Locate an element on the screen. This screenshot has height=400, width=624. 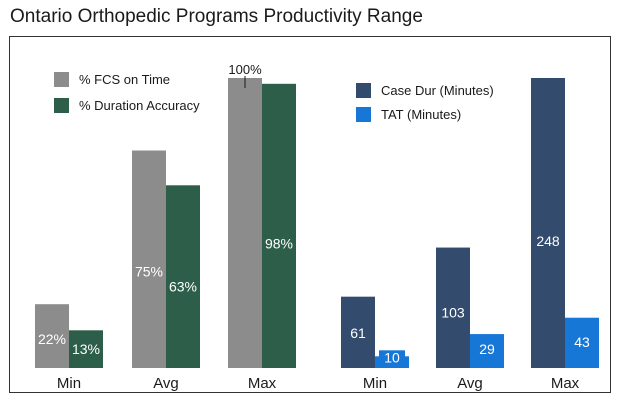
category-label-1-min: Min is located at coordinates (375, 383).